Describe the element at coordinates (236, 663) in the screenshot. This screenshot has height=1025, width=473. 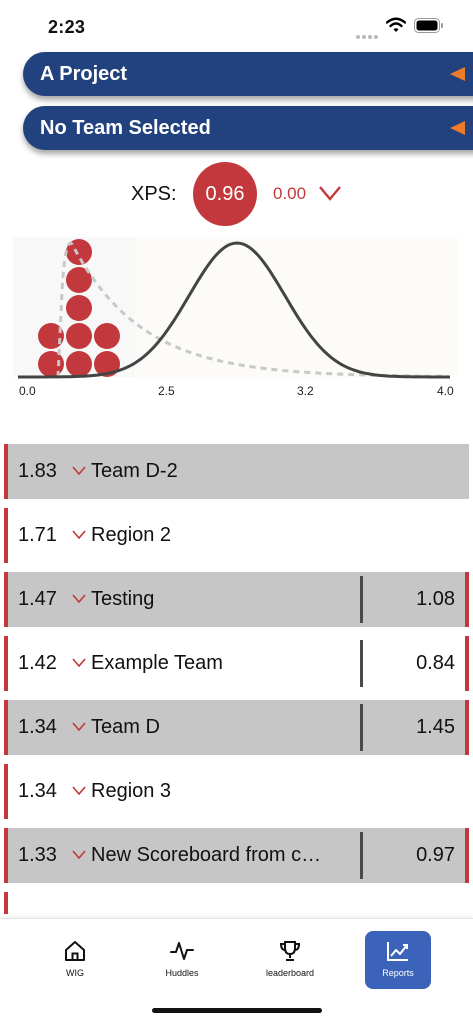
I see `list-item: 1.42 Example Team 0.84` at that location.